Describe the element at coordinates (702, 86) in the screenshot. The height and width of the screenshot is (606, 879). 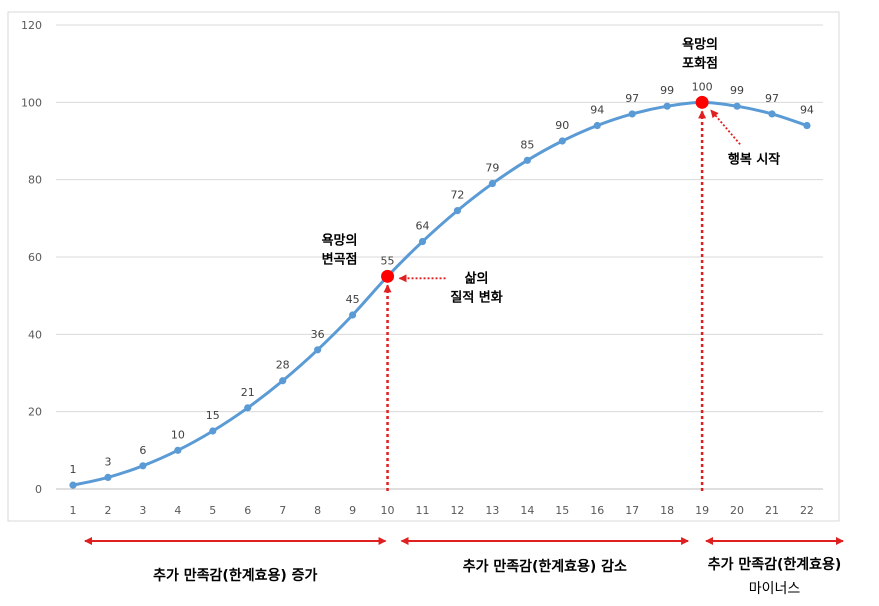
I see `data-label: 100` at that location.